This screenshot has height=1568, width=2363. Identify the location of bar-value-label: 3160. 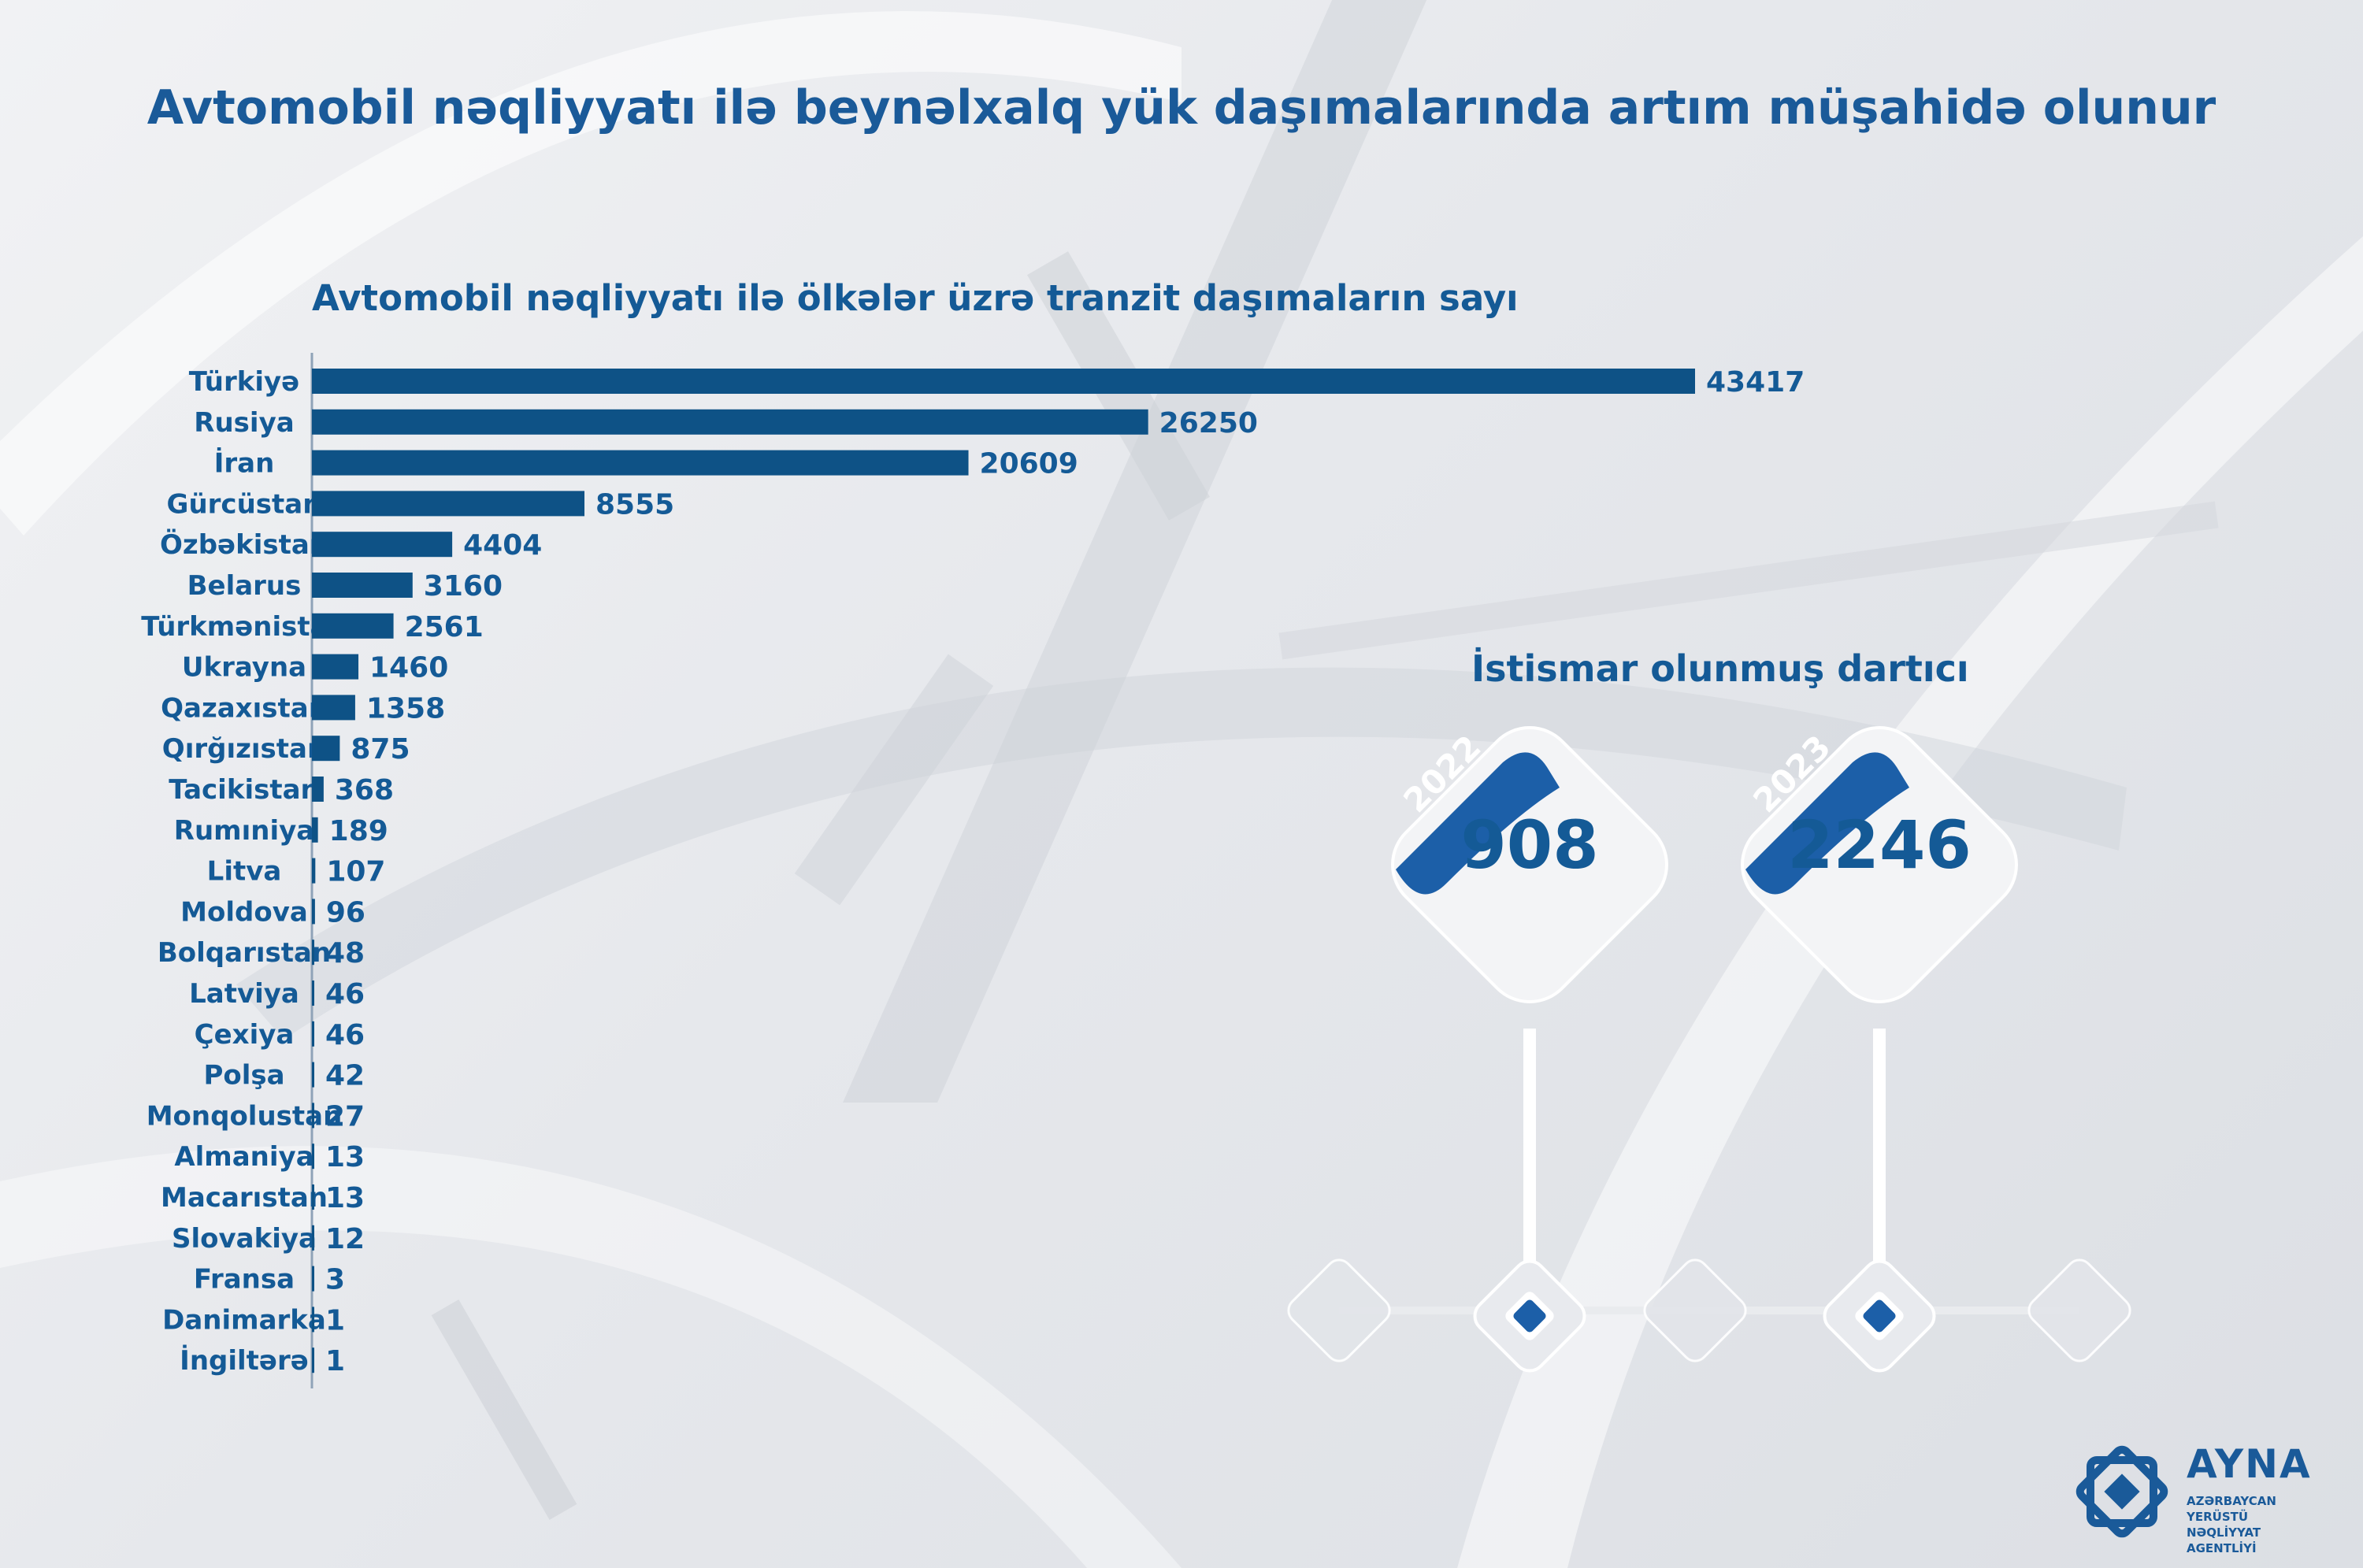
(463, 586).